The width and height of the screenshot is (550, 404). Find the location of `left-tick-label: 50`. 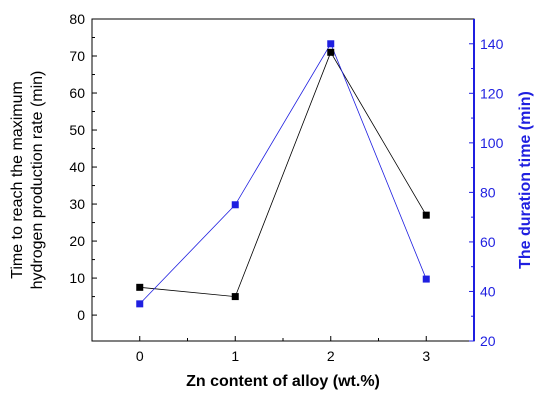

left-tick-label: 50 is located at coordinates (77, 130).